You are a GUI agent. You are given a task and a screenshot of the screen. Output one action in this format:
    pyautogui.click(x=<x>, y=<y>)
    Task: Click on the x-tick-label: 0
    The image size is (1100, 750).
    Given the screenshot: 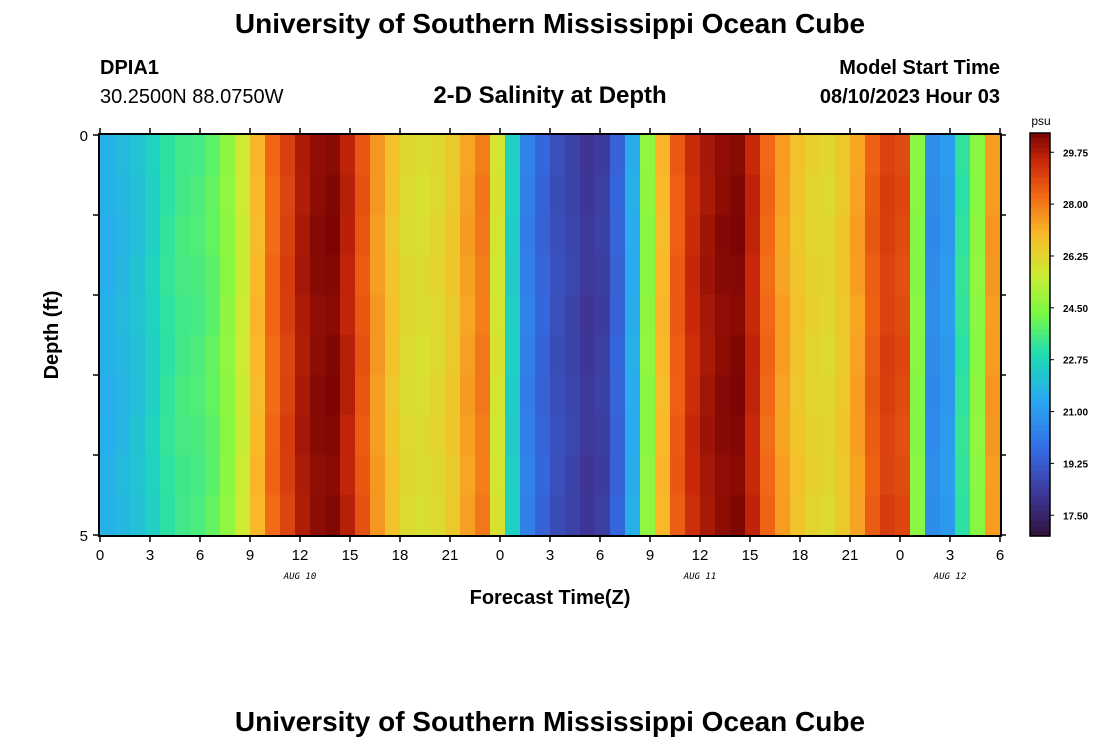 What is the action you would take?
    pyautogui.click(x=500, y=555)
    